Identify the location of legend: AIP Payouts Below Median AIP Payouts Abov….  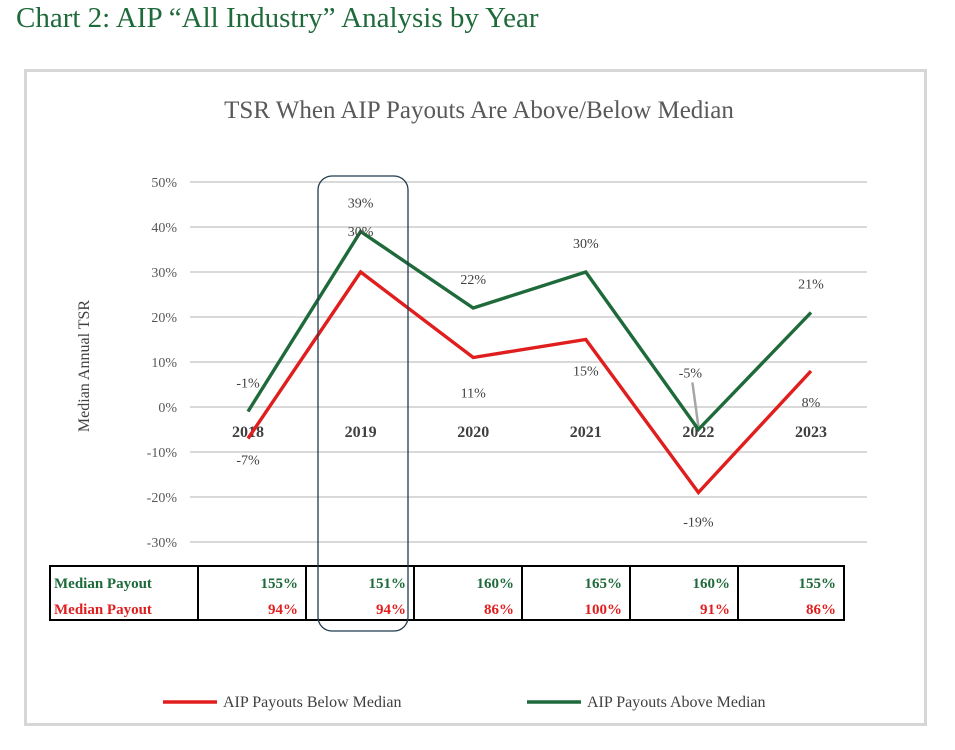
(464, 702).